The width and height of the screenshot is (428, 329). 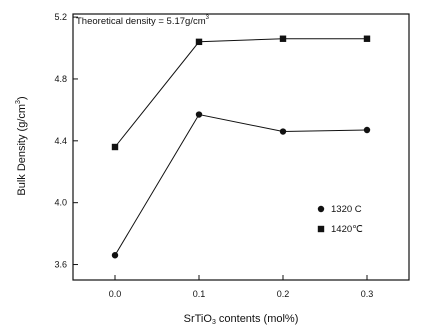 What do you see at coordinates (346, 209) in the screenshot?
I see `legend-label: 1320 C` at bounding box center [346, 209].